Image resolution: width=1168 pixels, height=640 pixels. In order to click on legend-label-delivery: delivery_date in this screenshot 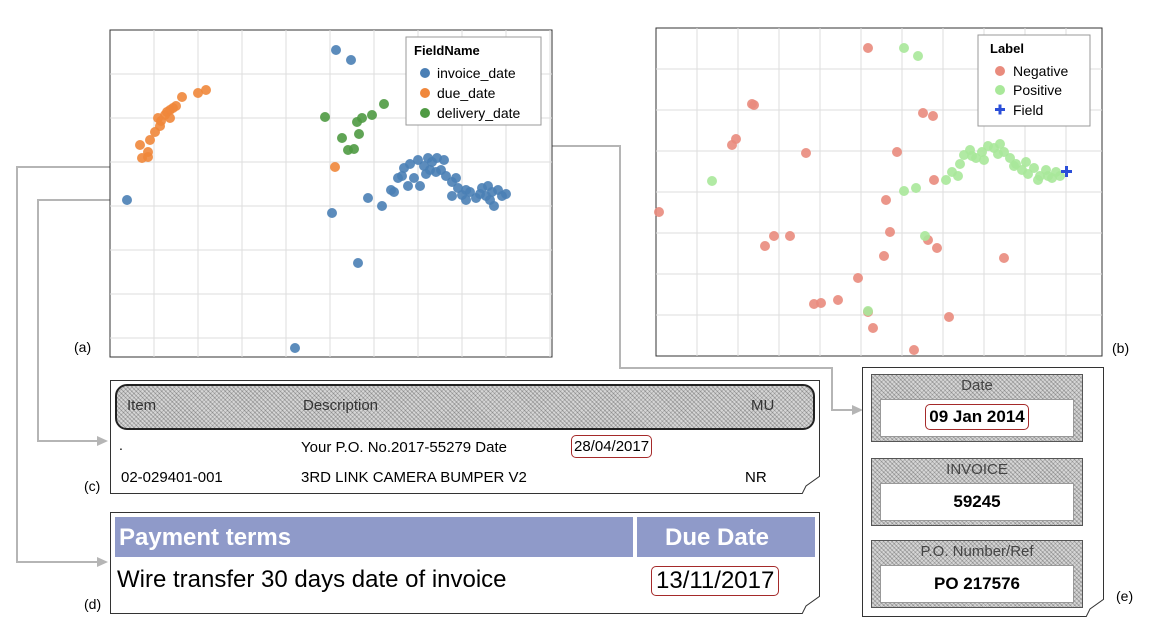, I will do `click(478, 113)`.